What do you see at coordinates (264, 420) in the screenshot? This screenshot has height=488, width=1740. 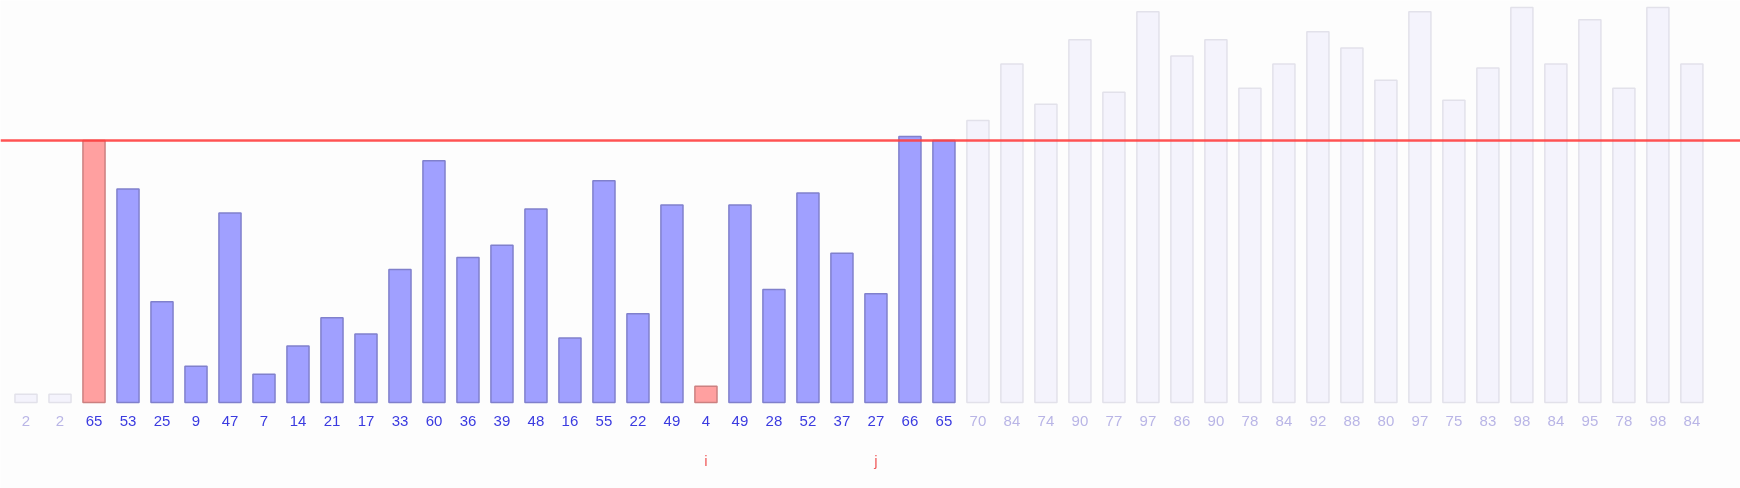 I see `data-label: 7` at bounding box center [264, 420].